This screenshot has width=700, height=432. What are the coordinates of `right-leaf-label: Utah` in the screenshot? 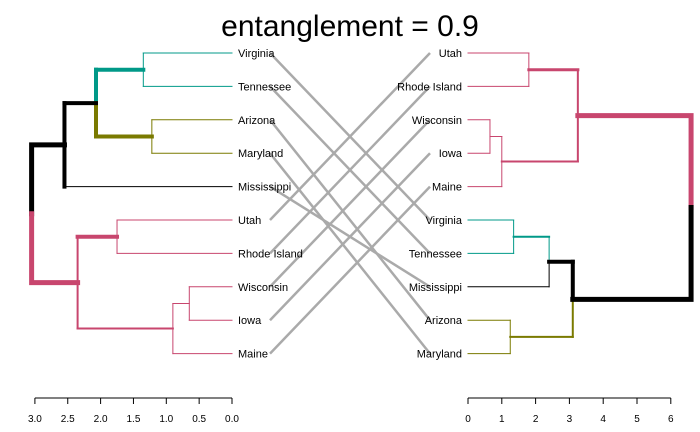 It's located at (450, 54).